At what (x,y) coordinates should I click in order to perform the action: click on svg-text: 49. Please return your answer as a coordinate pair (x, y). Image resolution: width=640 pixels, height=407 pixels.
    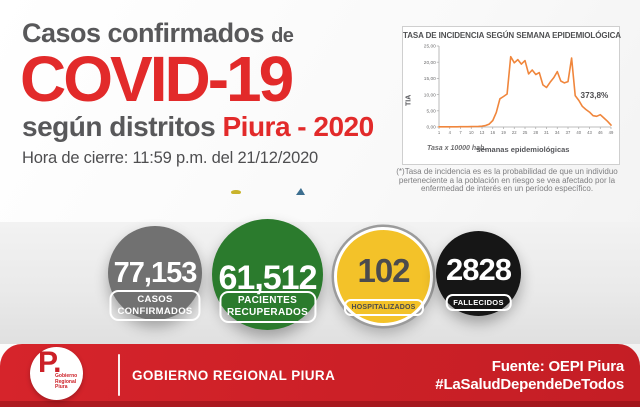
    Looking at the image, I should click on (611, 132).